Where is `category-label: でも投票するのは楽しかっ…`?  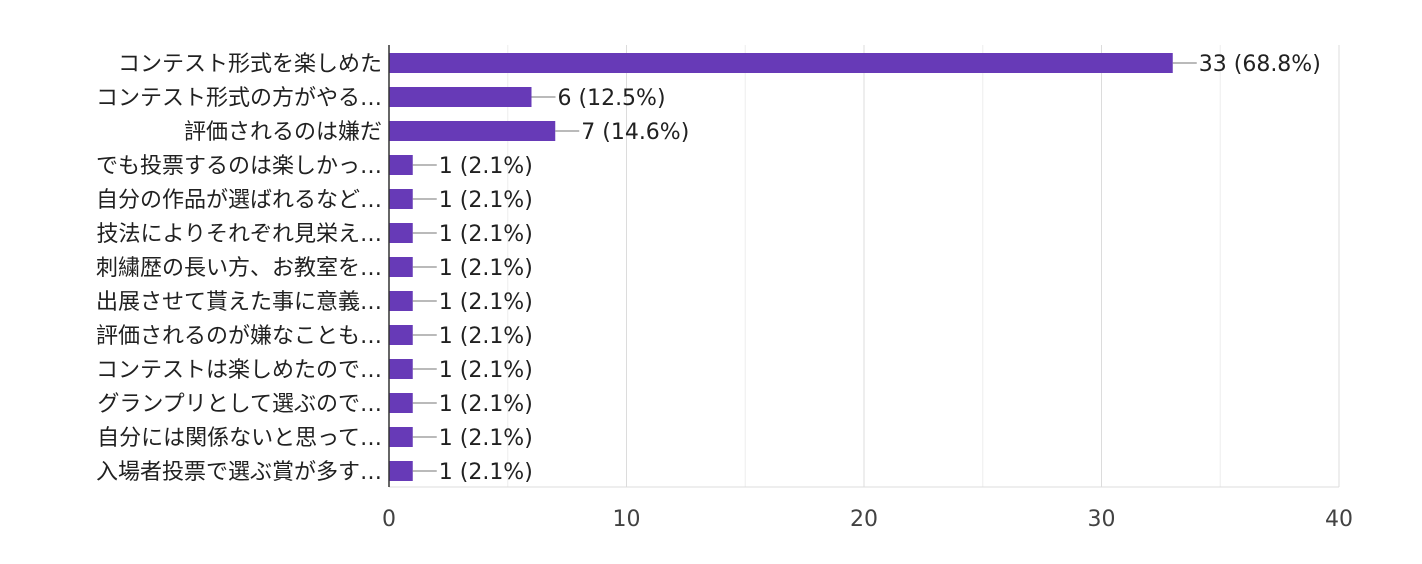 category-label: でも投票するのは楽しかっ… is located at coordinates (239, 166).